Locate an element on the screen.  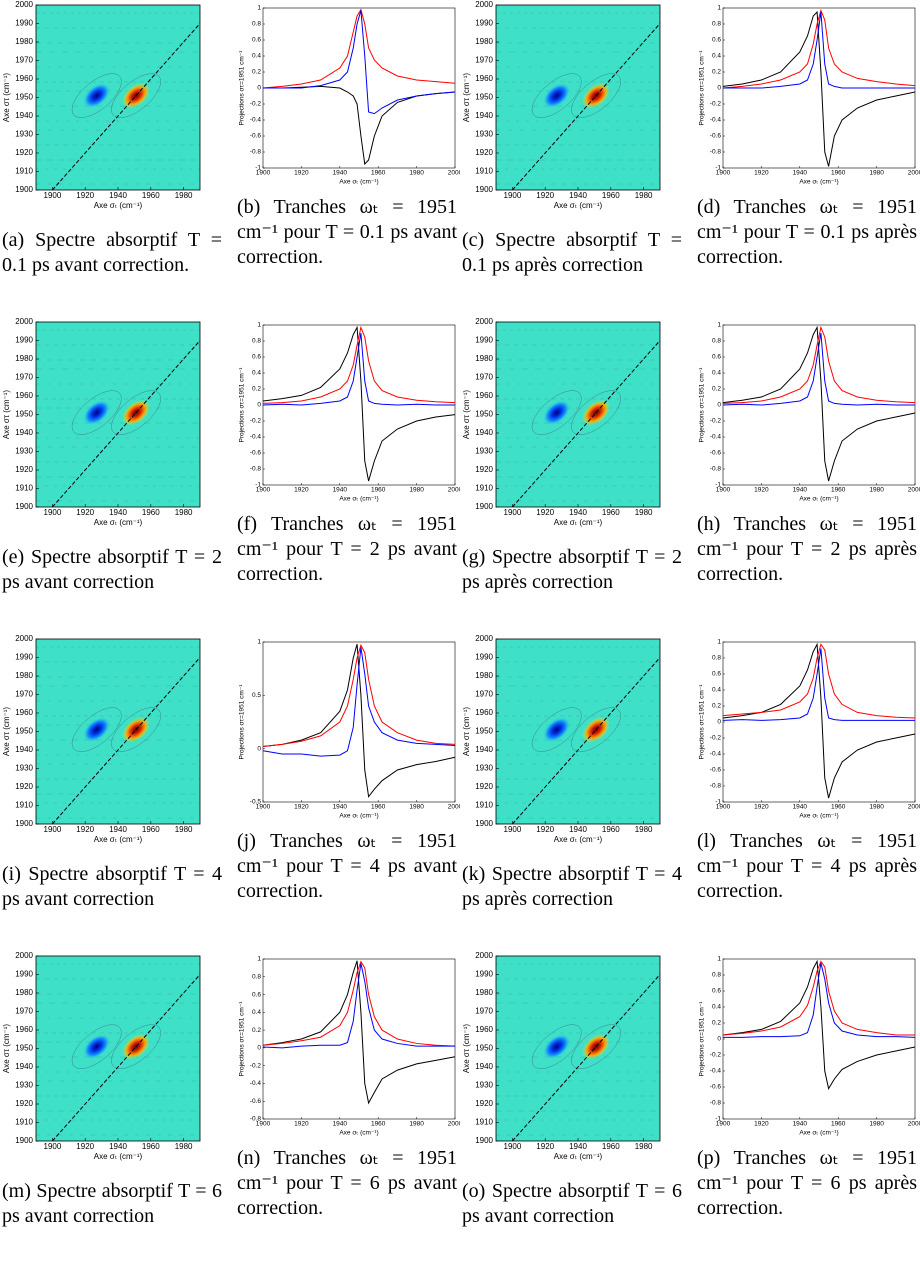
y-tick-label: 0.5 is located at coordinates (256, 695).